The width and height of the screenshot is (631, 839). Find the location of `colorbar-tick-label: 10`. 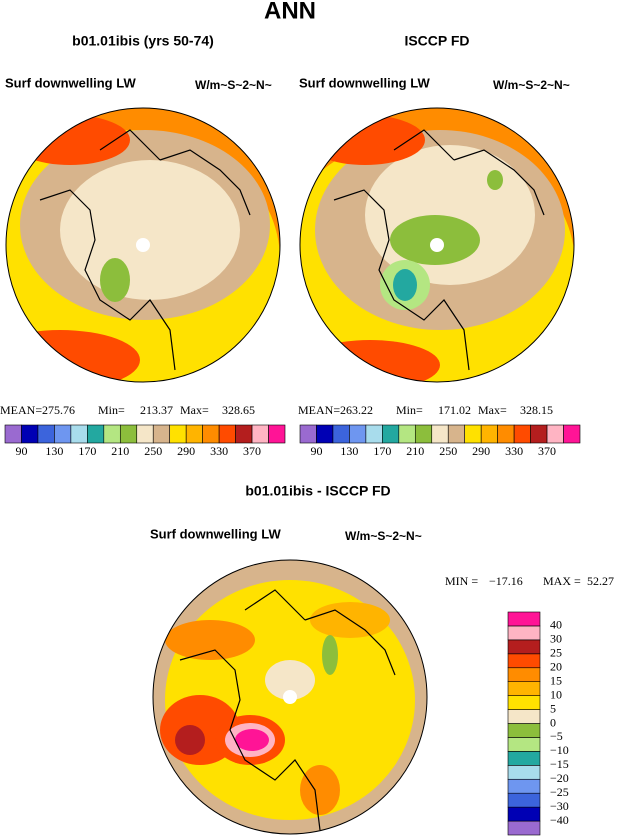

colorbar-tick-label: 10 is located at coordinates (556, 694).